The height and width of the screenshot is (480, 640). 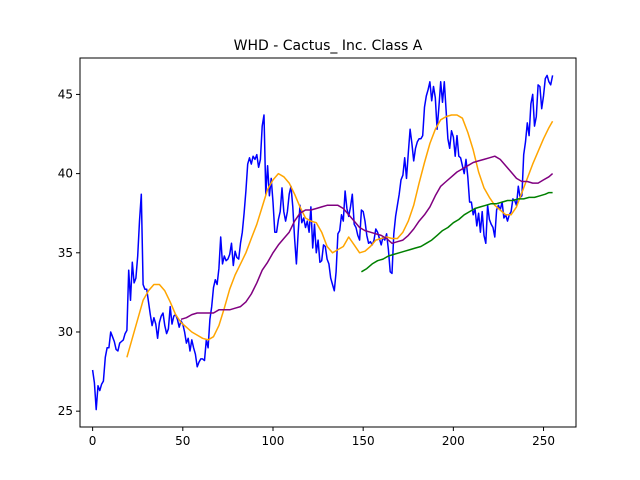 I want to click on x-tick-label: 50, so click(x=182, y=441).